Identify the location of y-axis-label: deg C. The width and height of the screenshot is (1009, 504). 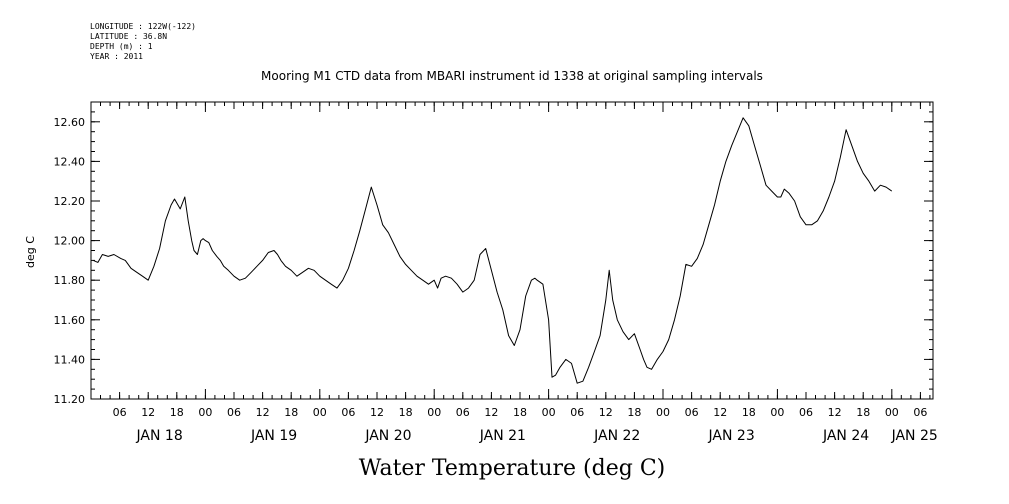
(30, 252).